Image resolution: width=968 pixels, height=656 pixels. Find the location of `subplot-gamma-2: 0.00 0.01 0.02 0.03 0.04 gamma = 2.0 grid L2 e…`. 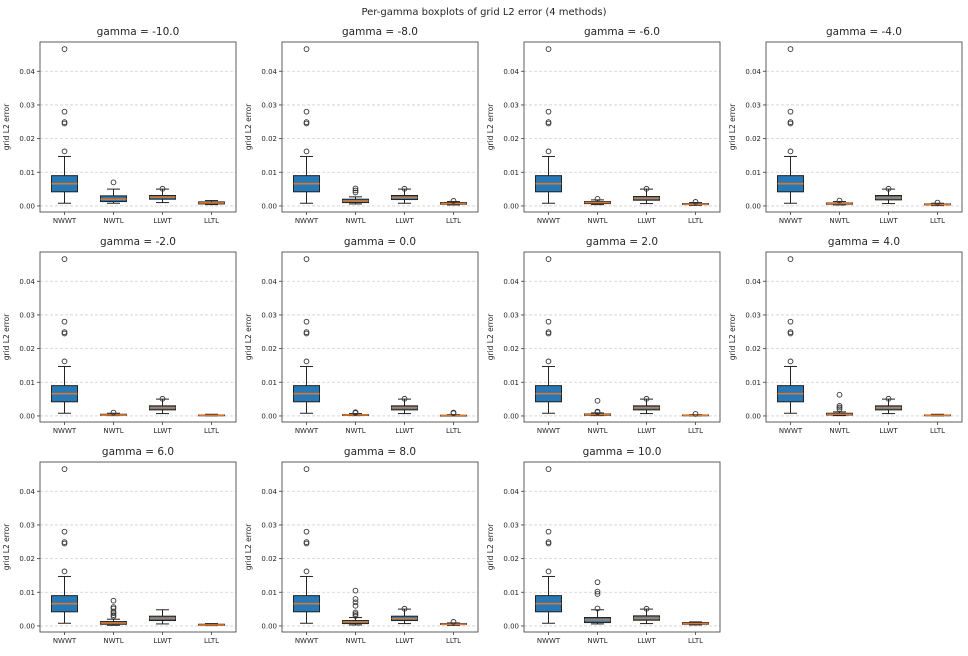

subplot-gamma-2: 0.00 0.01 0.02 0.03 0.04 gamma = 2.0 grid L2 e… is located at coordinates (603, 335).